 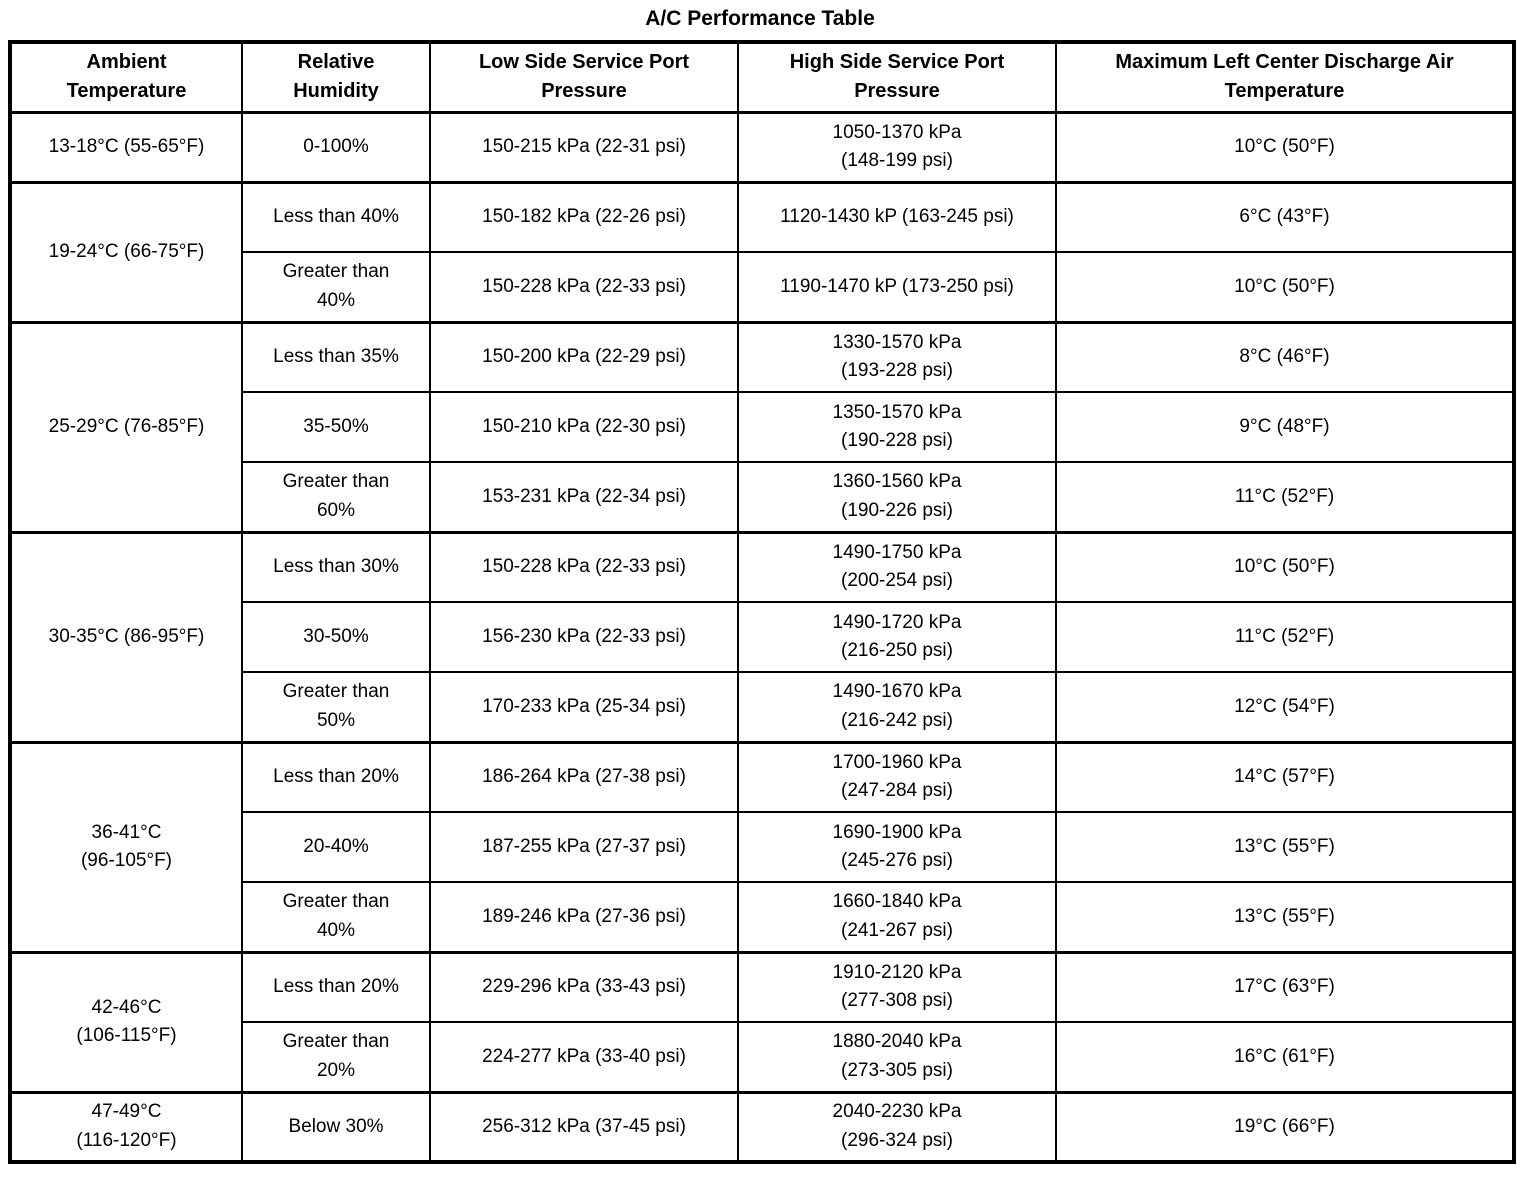 I want to click on col-header-ambient-temperature: Ambient Temperature, so click(x=126, y=77).